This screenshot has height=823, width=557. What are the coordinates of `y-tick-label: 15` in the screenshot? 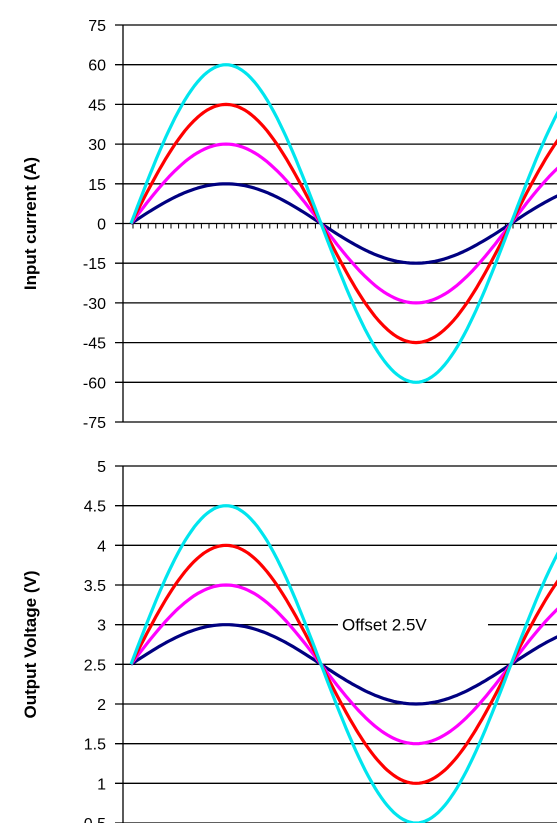 It's located at (97, 185).